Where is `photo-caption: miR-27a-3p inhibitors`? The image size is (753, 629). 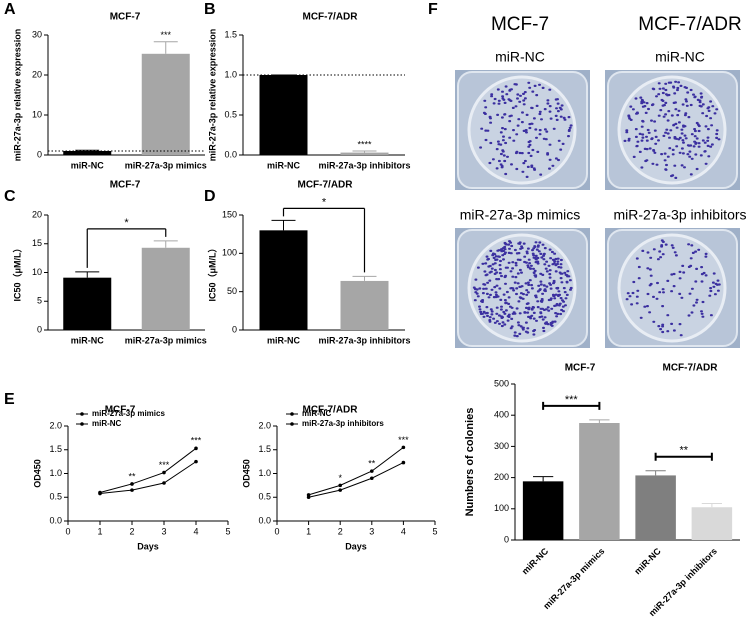
photo-caption: miR-27a-3p inhibitors is located at coordinates (679, 215).